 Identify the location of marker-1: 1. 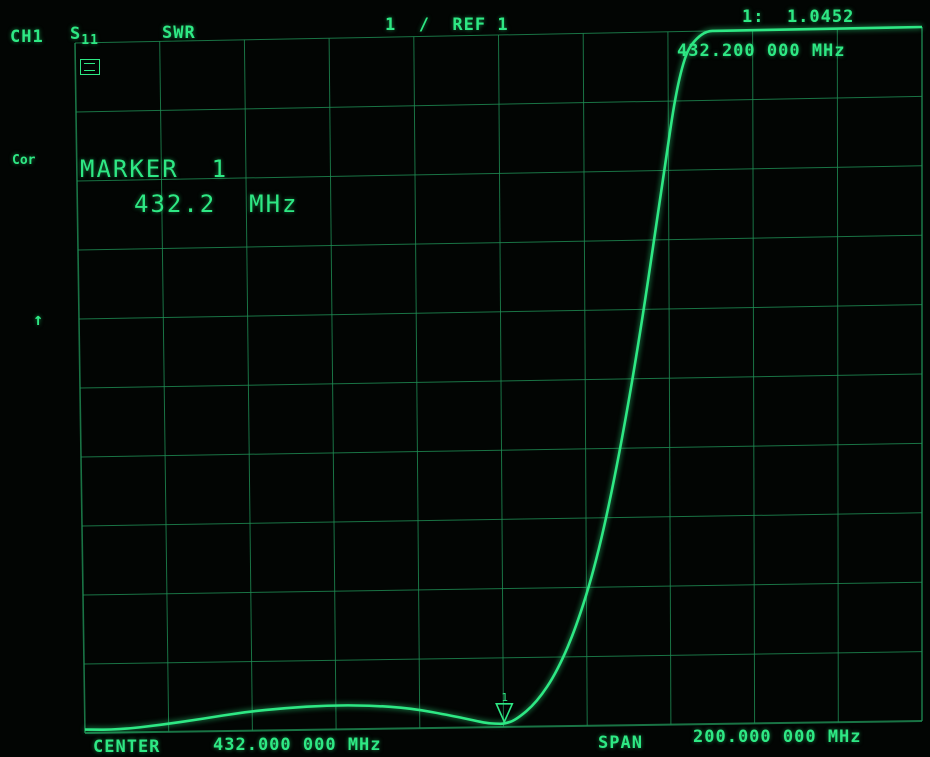
(504, 707).